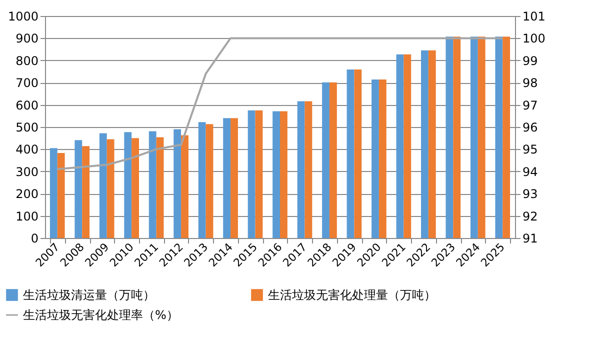  What do you see at coordinates (530, 194) in the screenshot?
I see `y2-tick-label: 93` at bounding box center [530, 194].